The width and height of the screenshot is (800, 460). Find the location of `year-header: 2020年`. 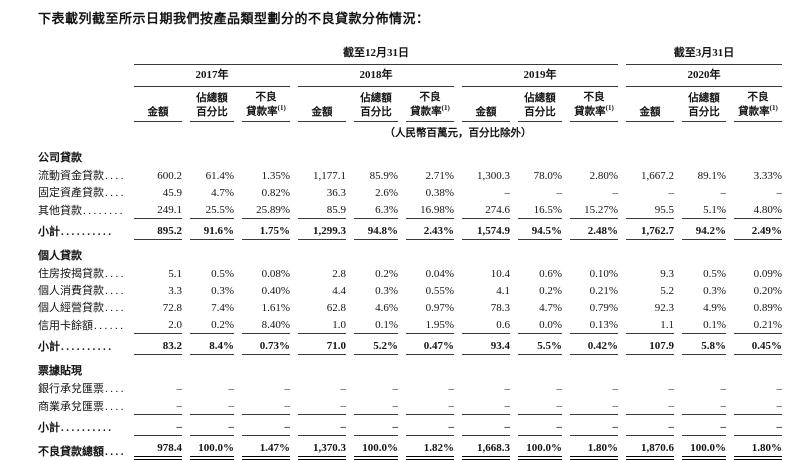

year-header: 2020年 is located at coordinates (704, 76).